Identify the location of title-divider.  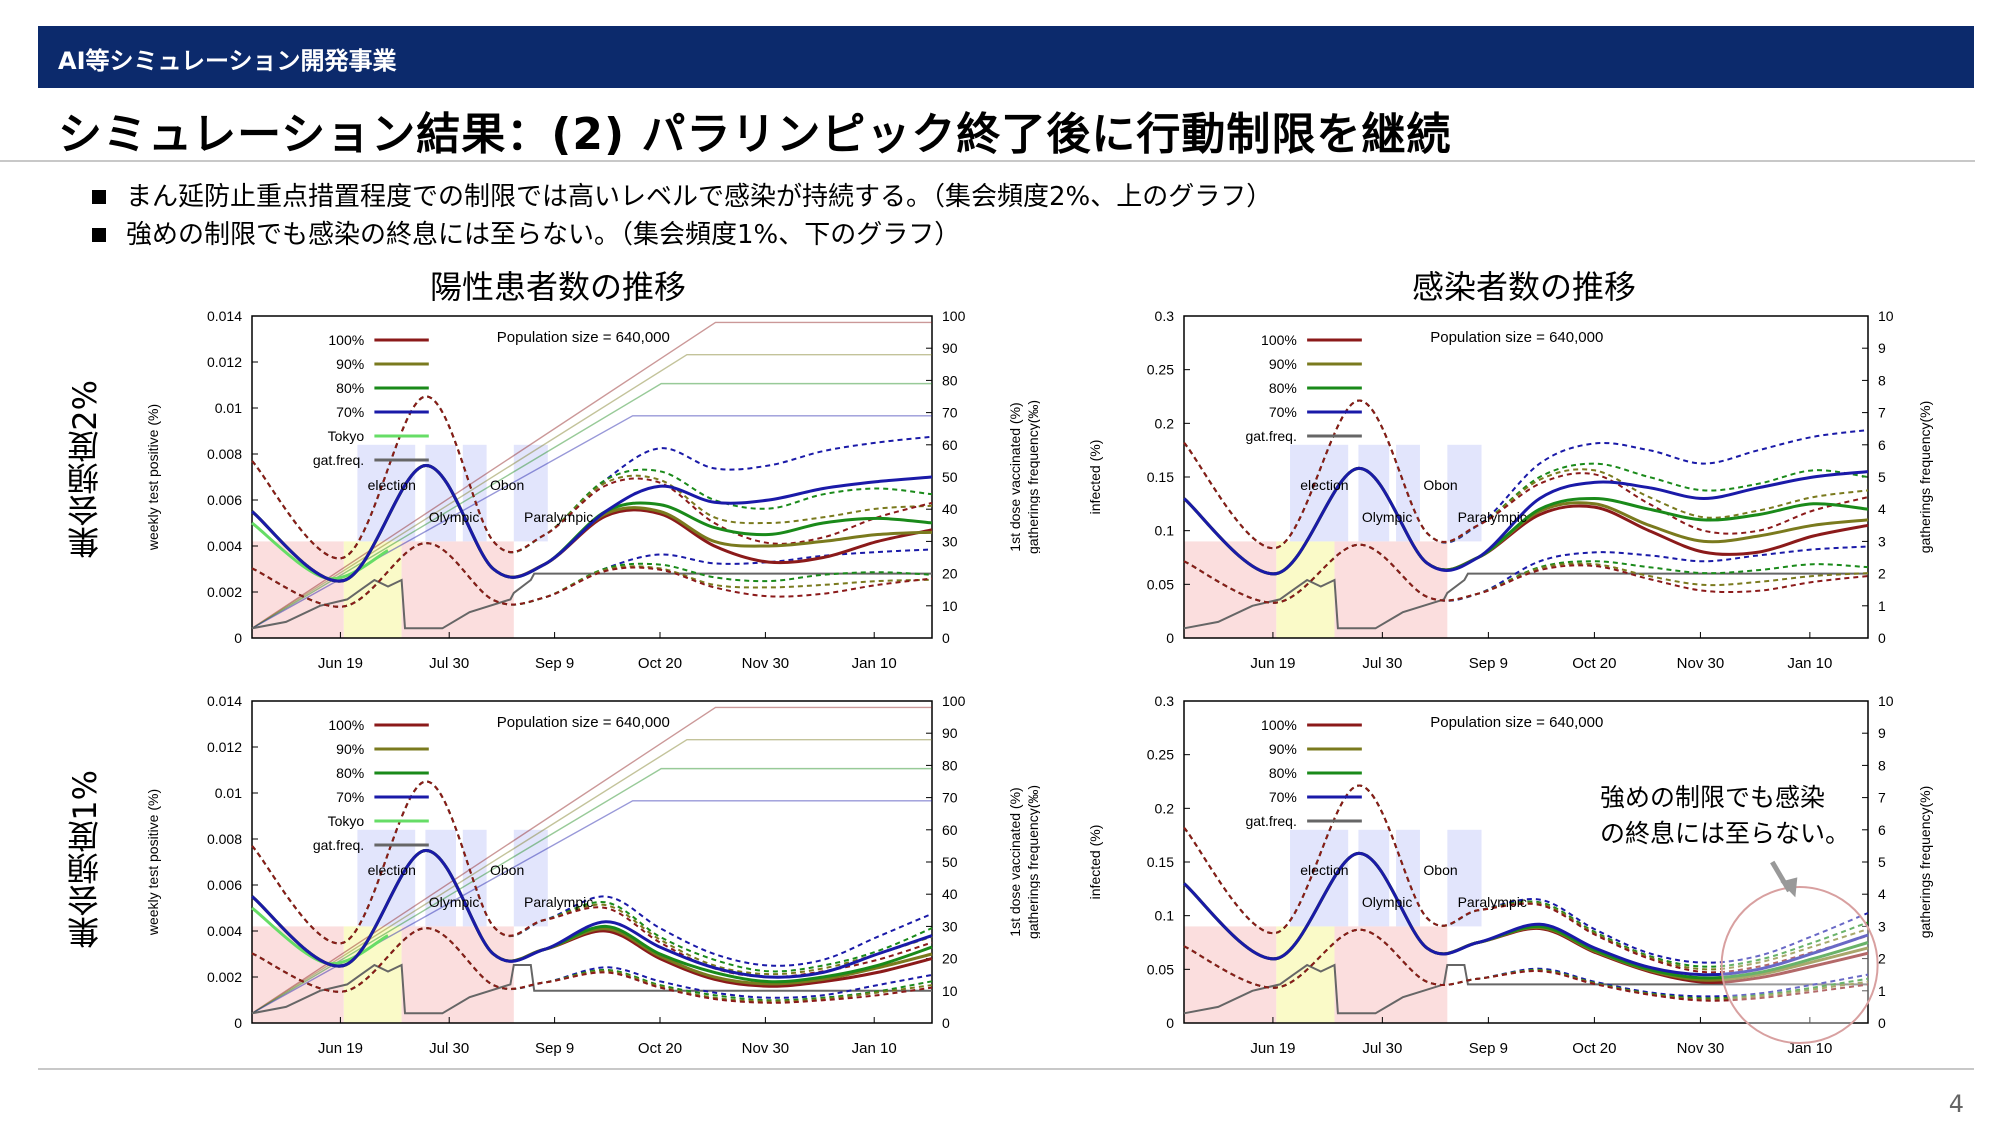
(987, 161).